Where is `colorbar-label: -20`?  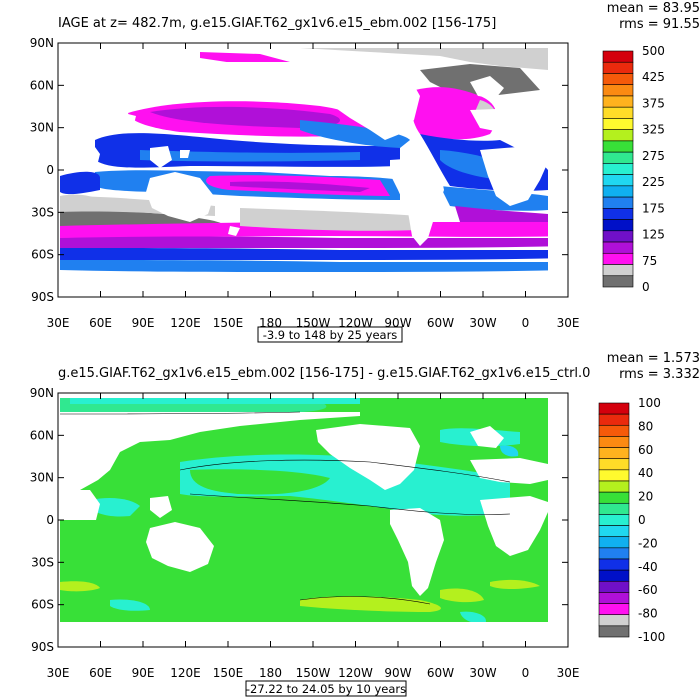
colorbar-label: -20 is located at coordinates (648, 543).